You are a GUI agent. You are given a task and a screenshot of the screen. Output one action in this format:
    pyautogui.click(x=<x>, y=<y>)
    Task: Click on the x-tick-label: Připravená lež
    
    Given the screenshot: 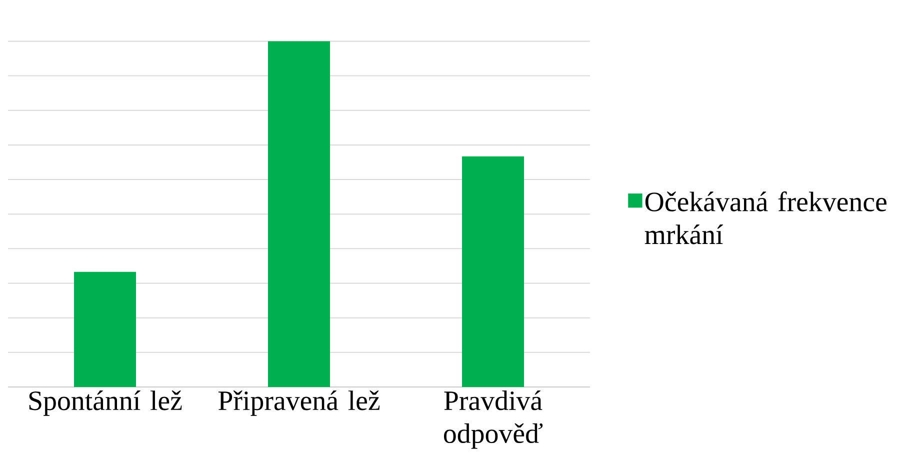 What is the action you would take?
    pyautogui.click(x=299, y=403)
    